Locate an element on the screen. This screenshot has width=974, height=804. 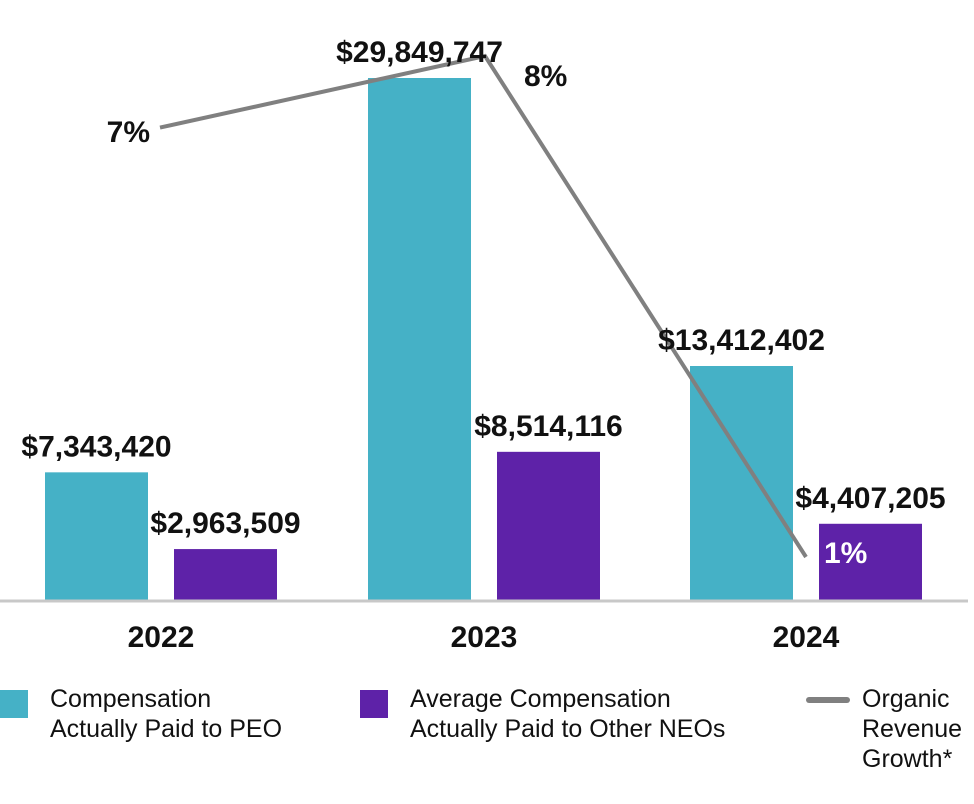
legend-label-growth-line2: Revenue is located at coordinates (912, 729).